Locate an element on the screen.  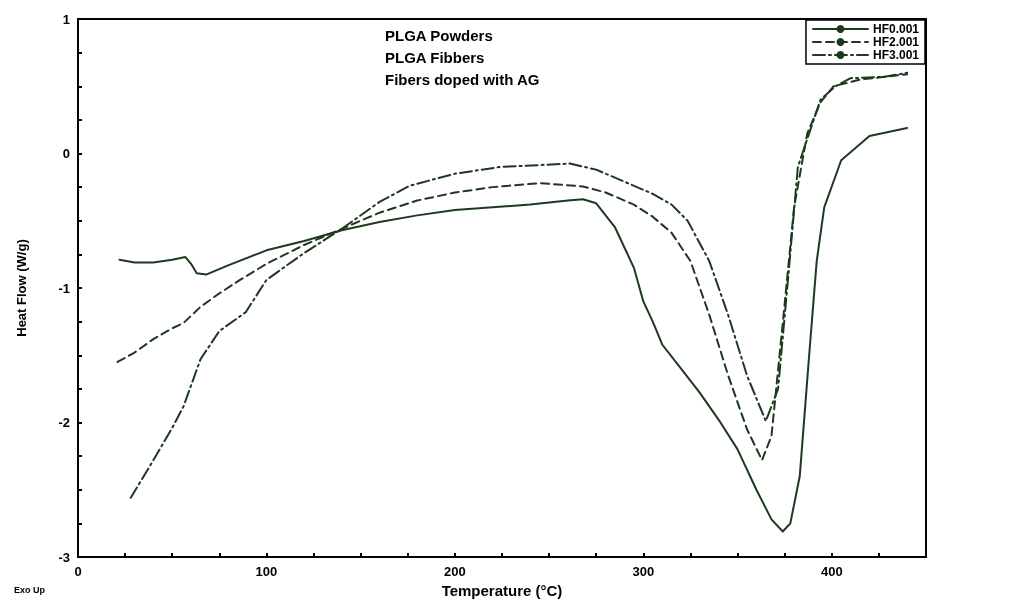
legend-label: HF2.001 is located at coordinates (896, 42).